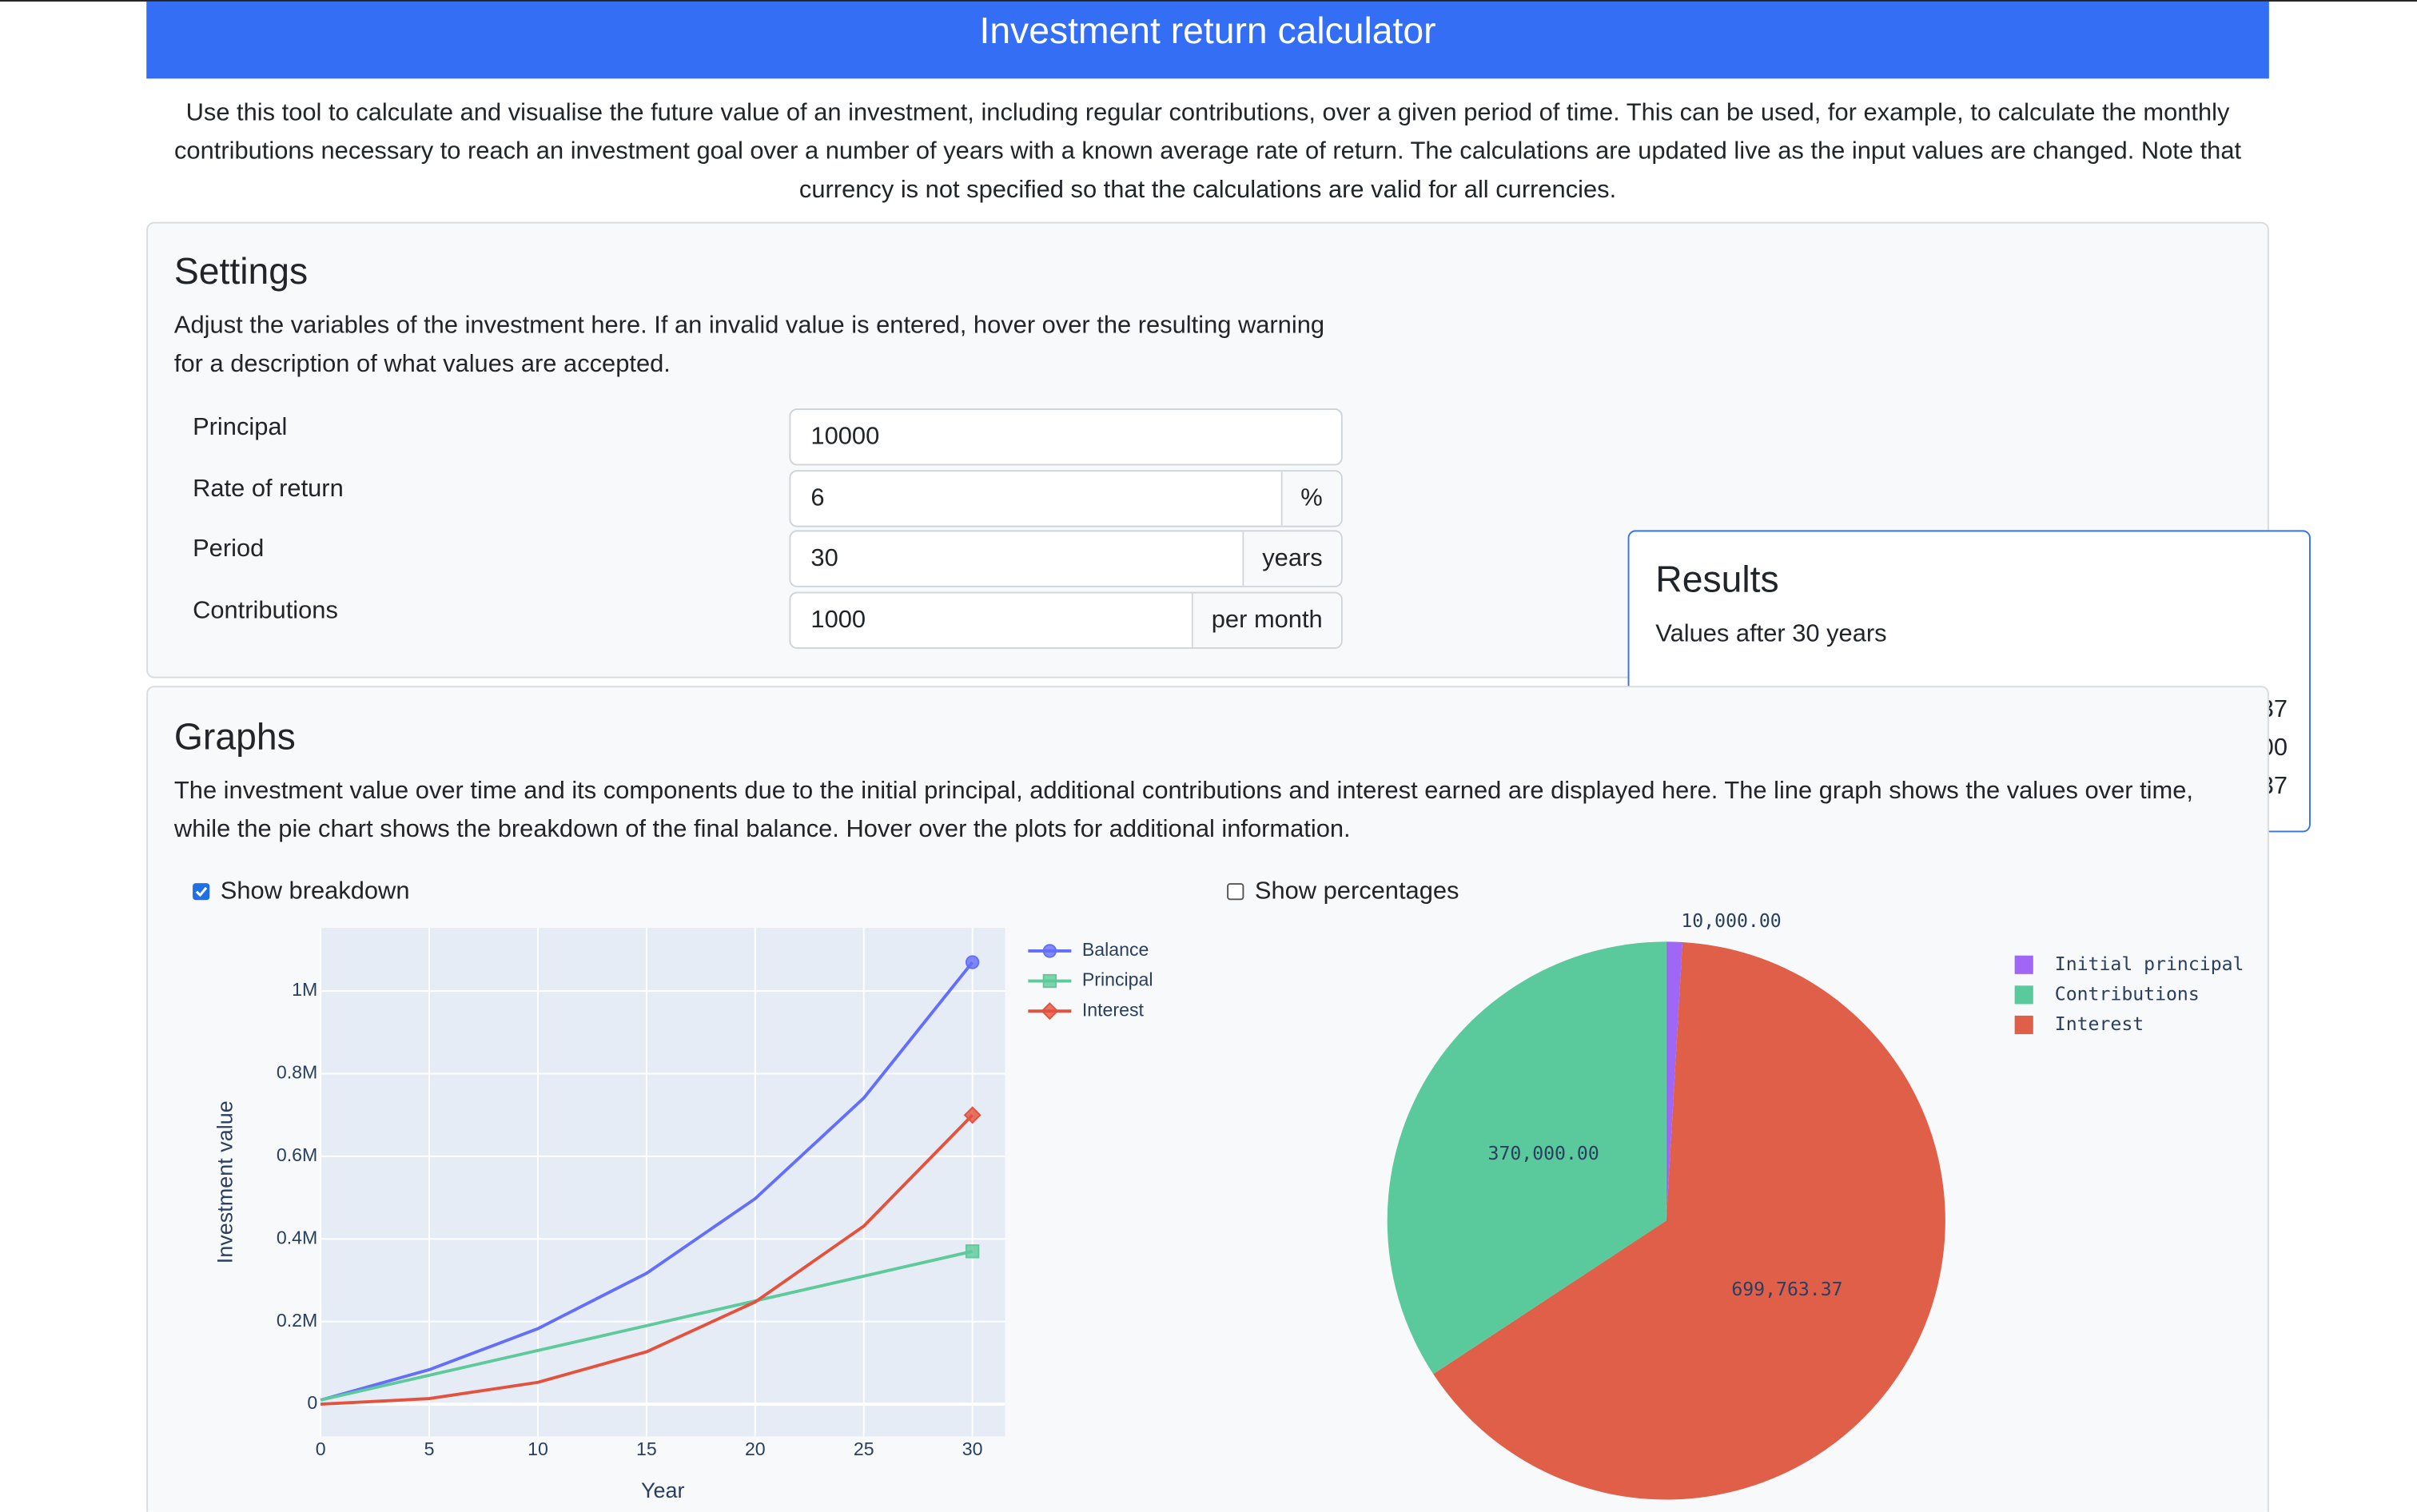 The width and height of the screenshot is (2417, 1512). What do you see at coordinates (1208, 1) in the screenshot?
I see `top-border` at bounding box center [1208, 1].